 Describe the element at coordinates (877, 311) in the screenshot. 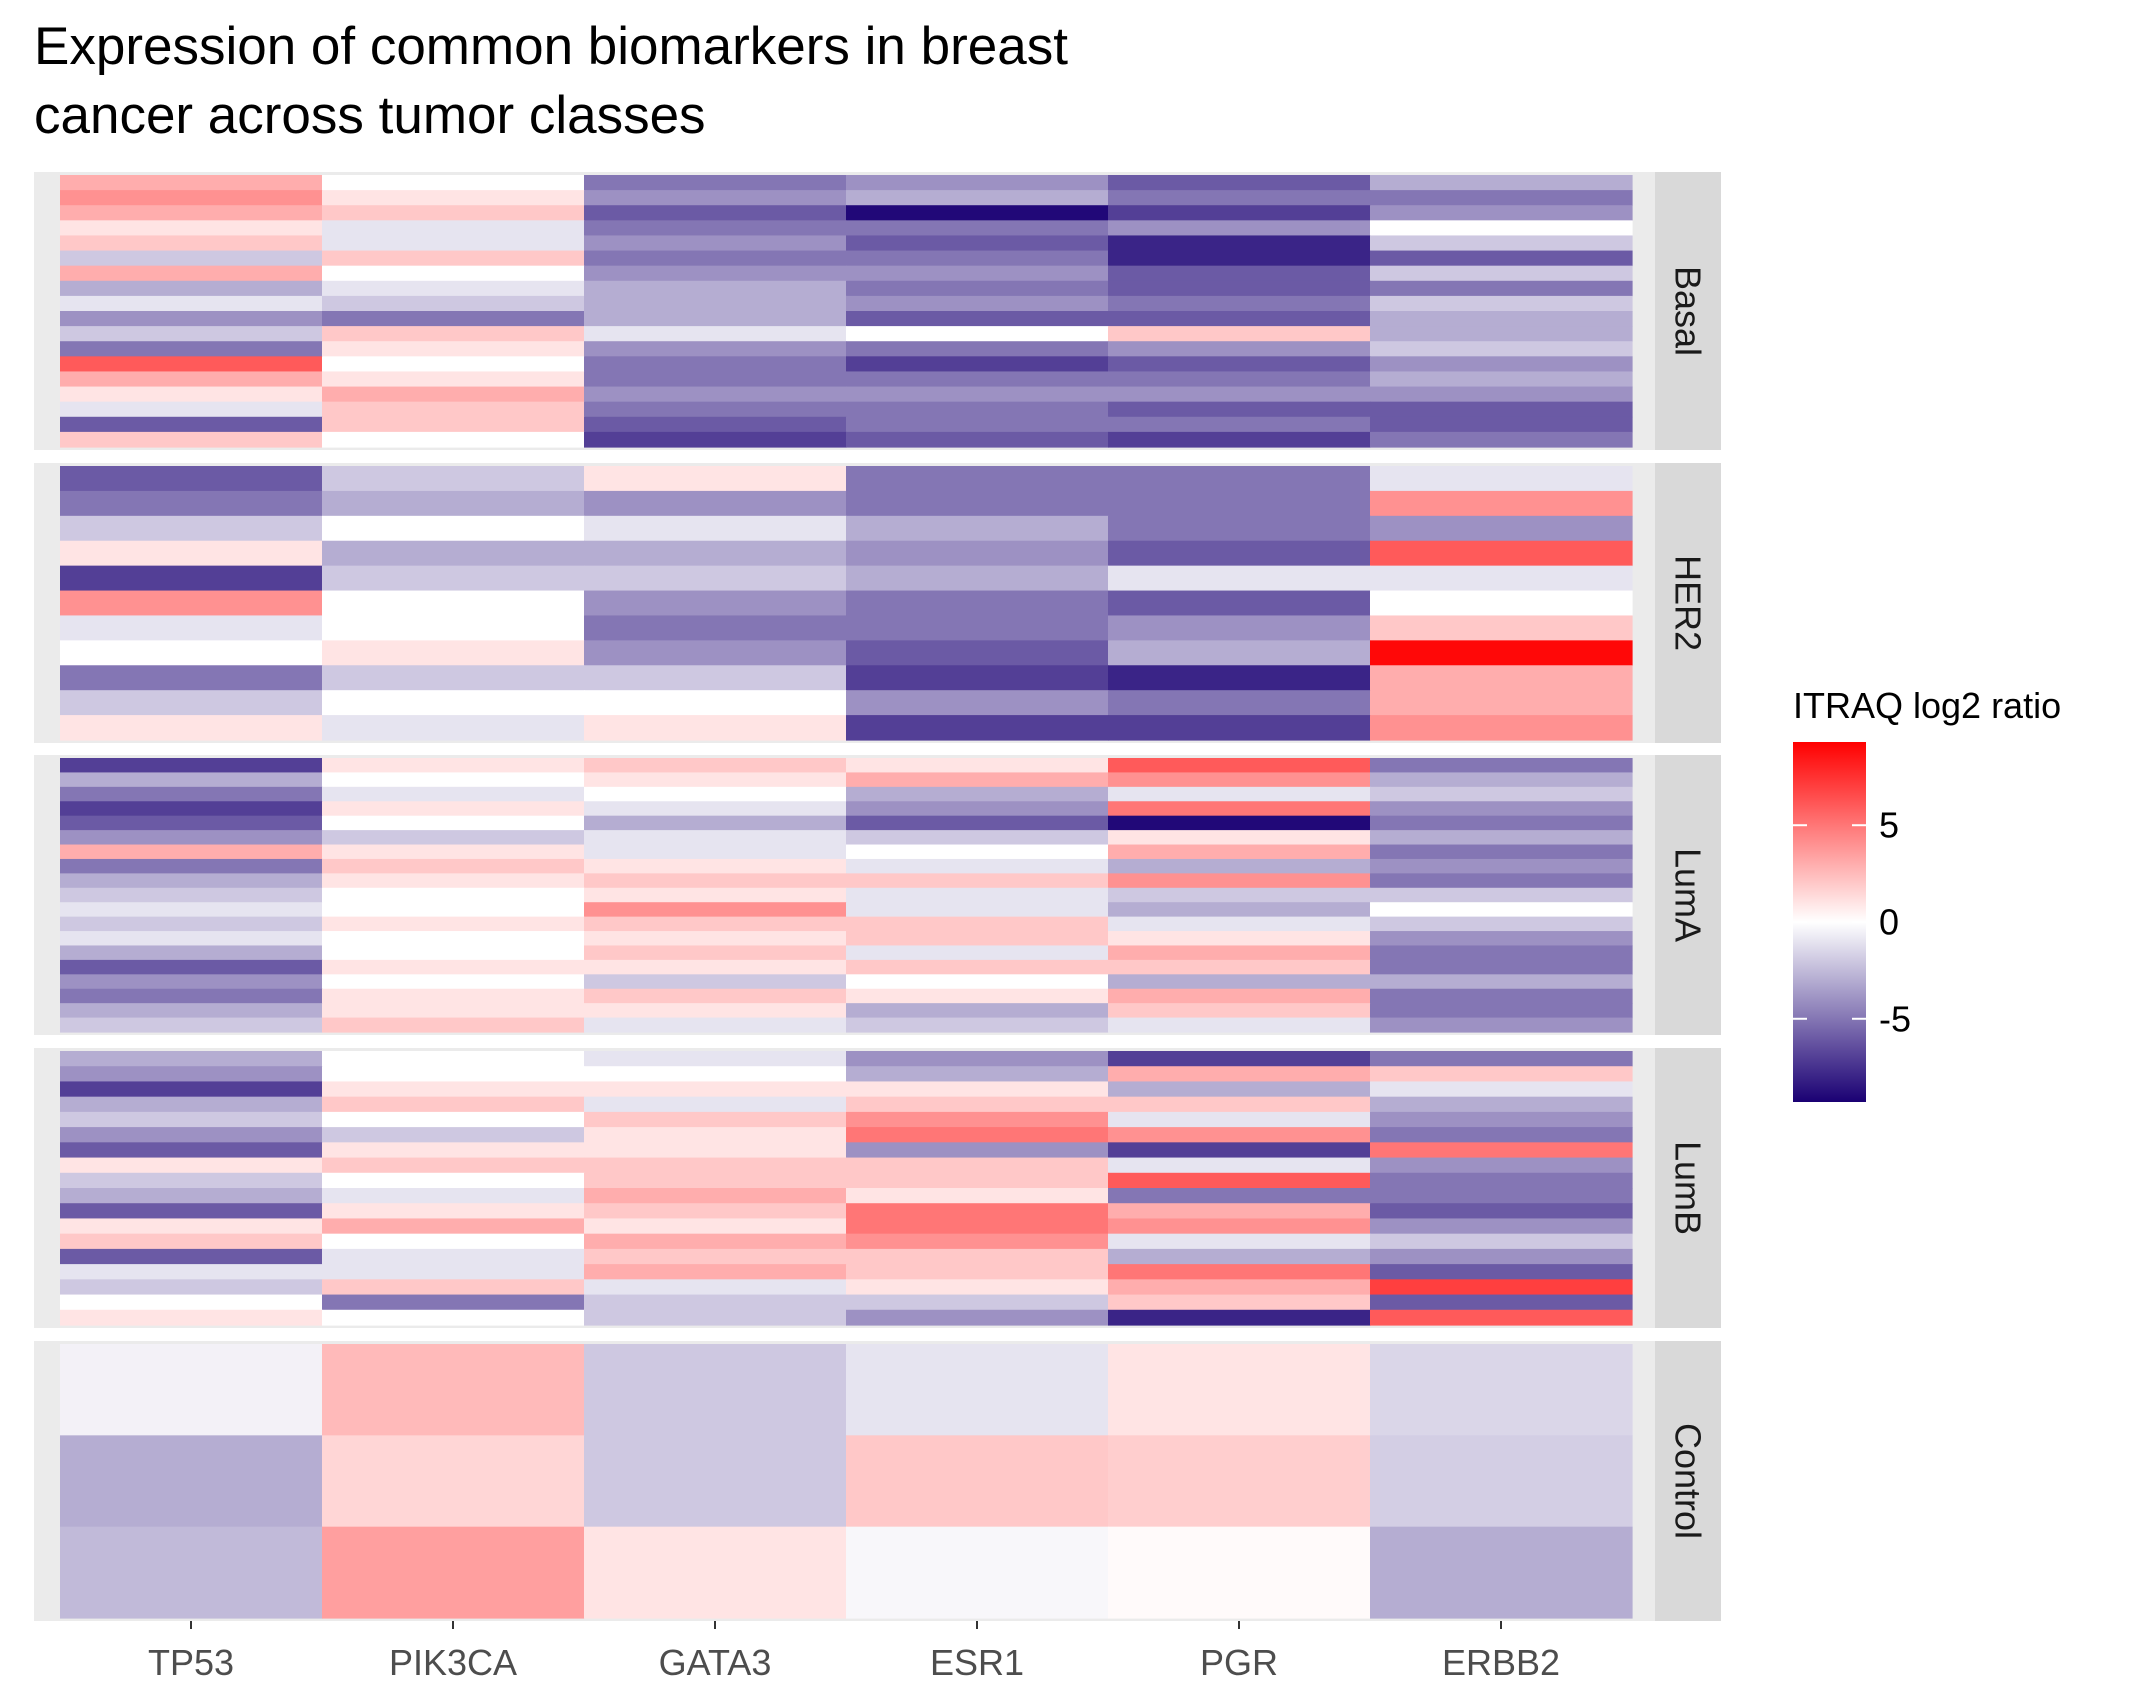

I see `panel-basal: Basal` at that location.